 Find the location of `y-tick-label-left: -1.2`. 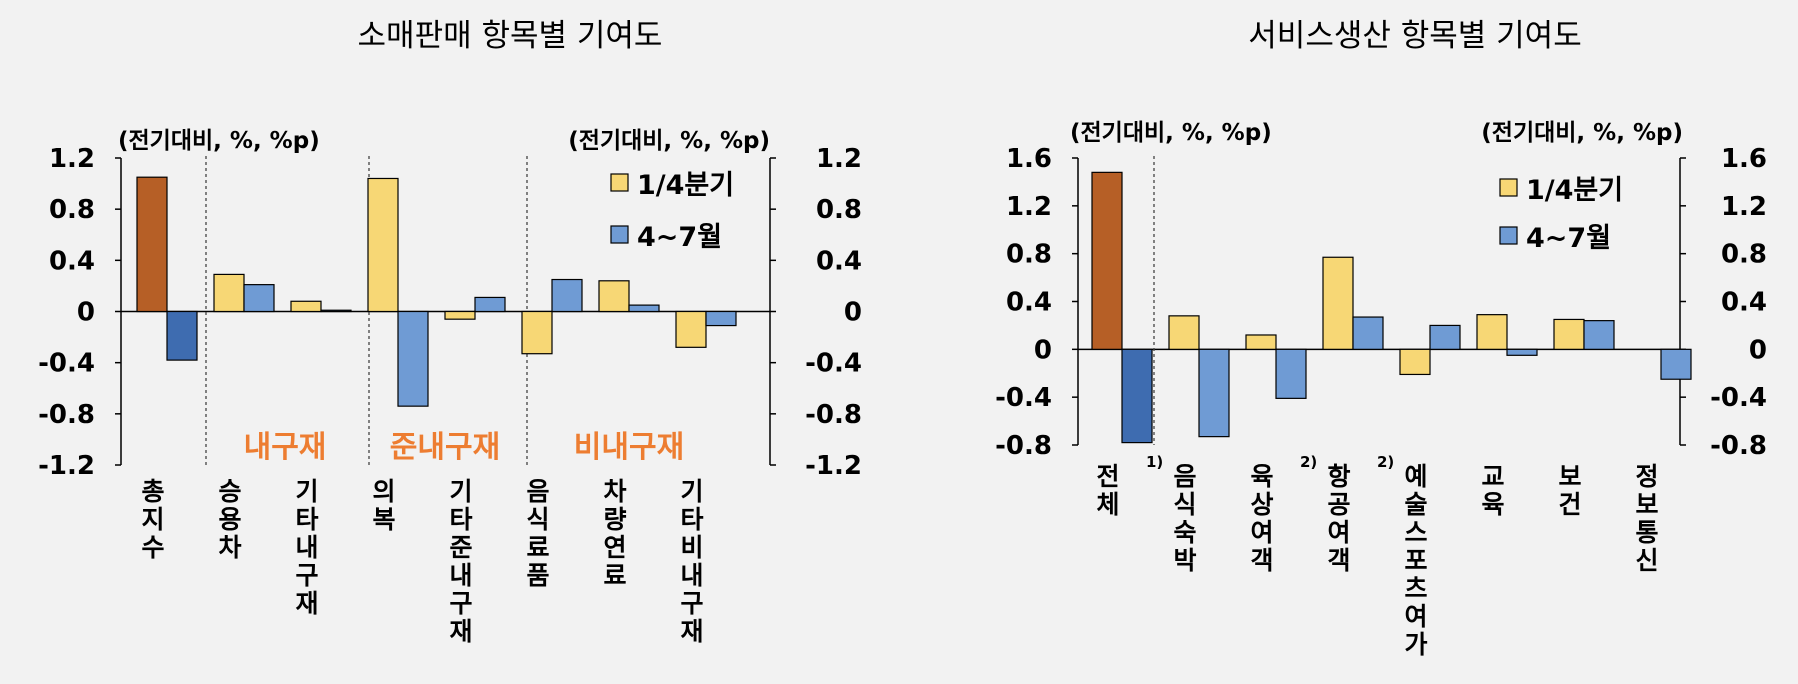

y-tick-label-left: -1.2 is located at coordinates (66, 466).